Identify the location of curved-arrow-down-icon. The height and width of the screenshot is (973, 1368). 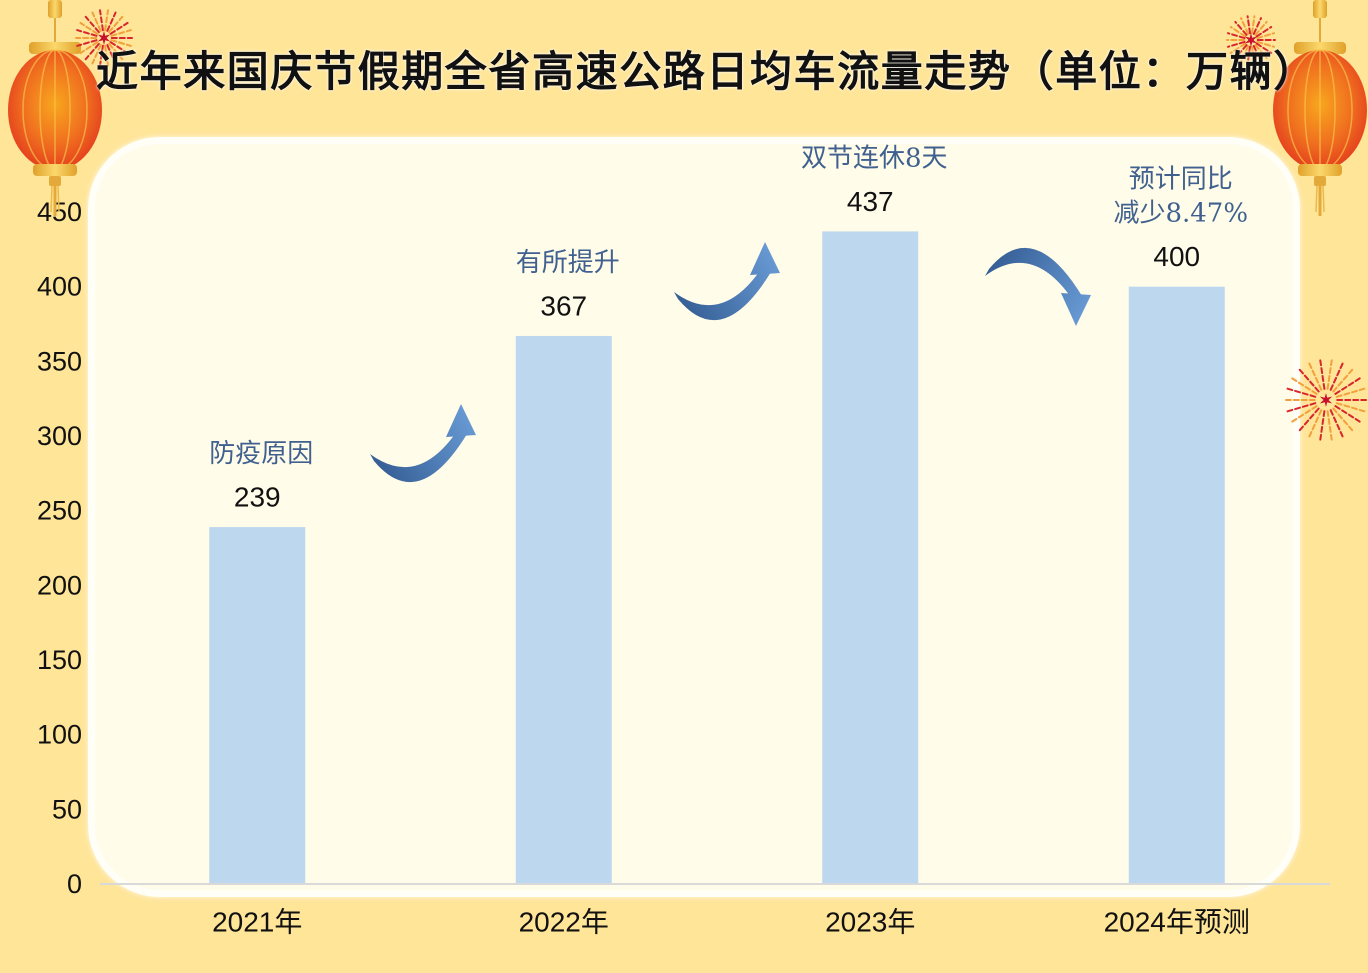
(1038, 286).